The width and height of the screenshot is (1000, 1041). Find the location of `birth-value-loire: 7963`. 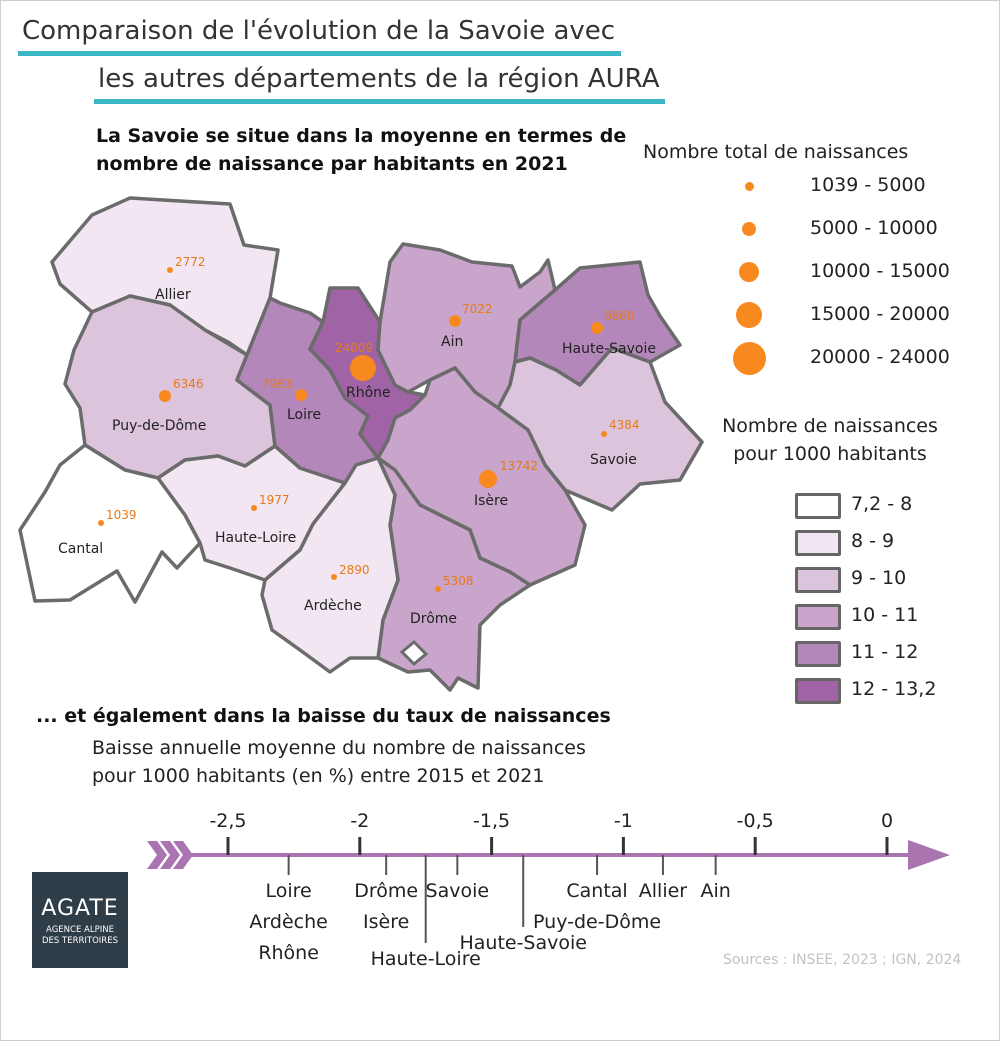

birth-value-loire: 7963 is located at coordinates (277, 384).